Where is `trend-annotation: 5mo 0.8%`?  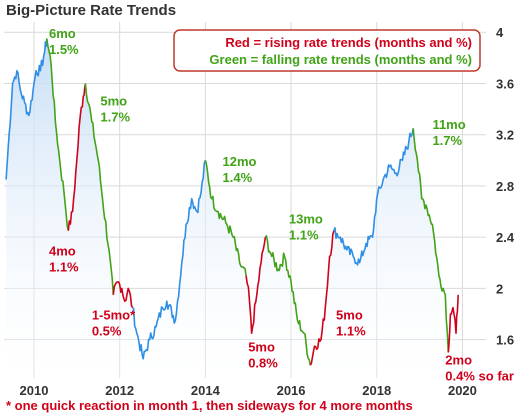 trend-annotation: 5mo 0.8% is located at coordinates (263, 355).